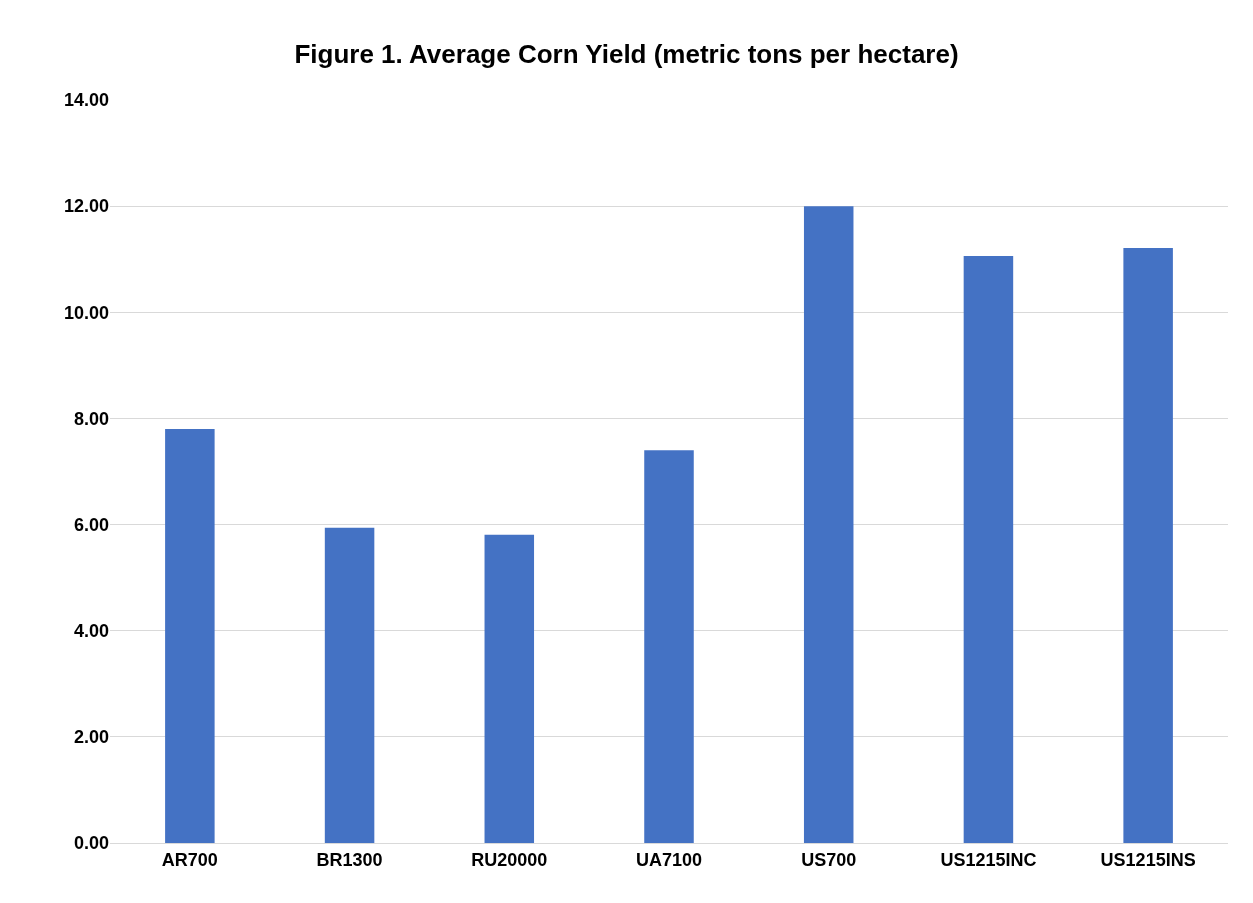 The width and height of the screenshot is (1253, 903). Describe the element at coordinates (91, 524) in the screenshot. I see `y-tick-label: 6.00` at that location.